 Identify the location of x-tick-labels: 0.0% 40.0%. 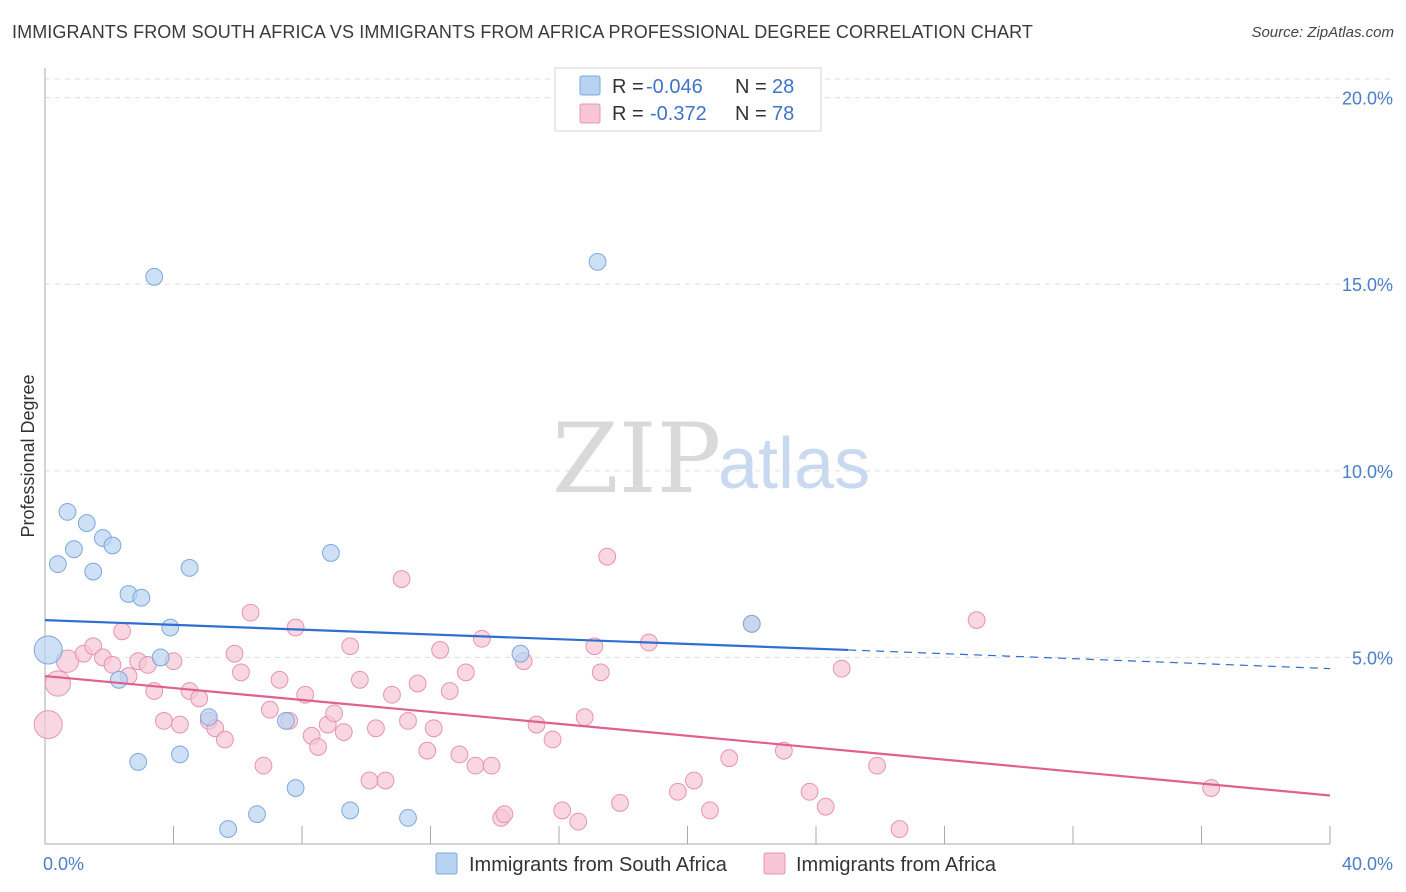
(718, 864).